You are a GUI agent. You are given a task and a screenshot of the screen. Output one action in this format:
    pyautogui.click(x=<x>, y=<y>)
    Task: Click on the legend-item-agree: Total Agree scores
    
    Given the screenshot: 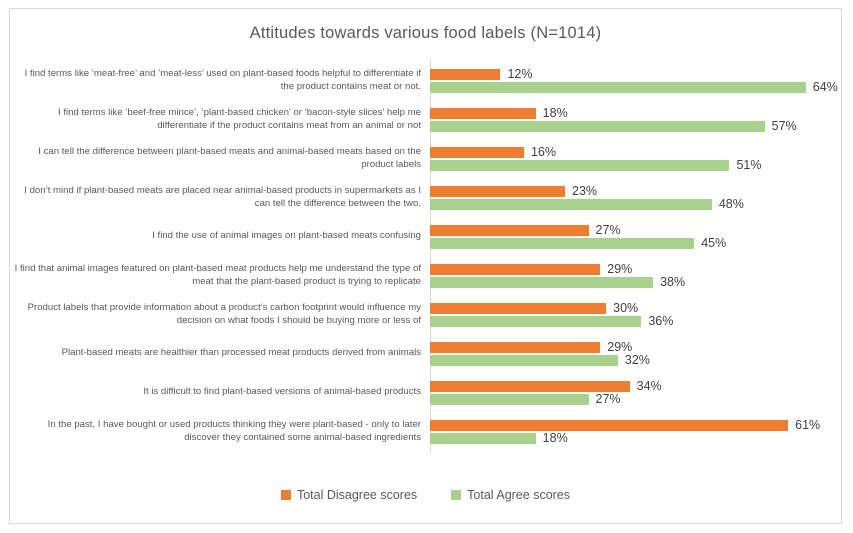 What is the action you would take?
    pyautogui.click(x=510, y=495)
    